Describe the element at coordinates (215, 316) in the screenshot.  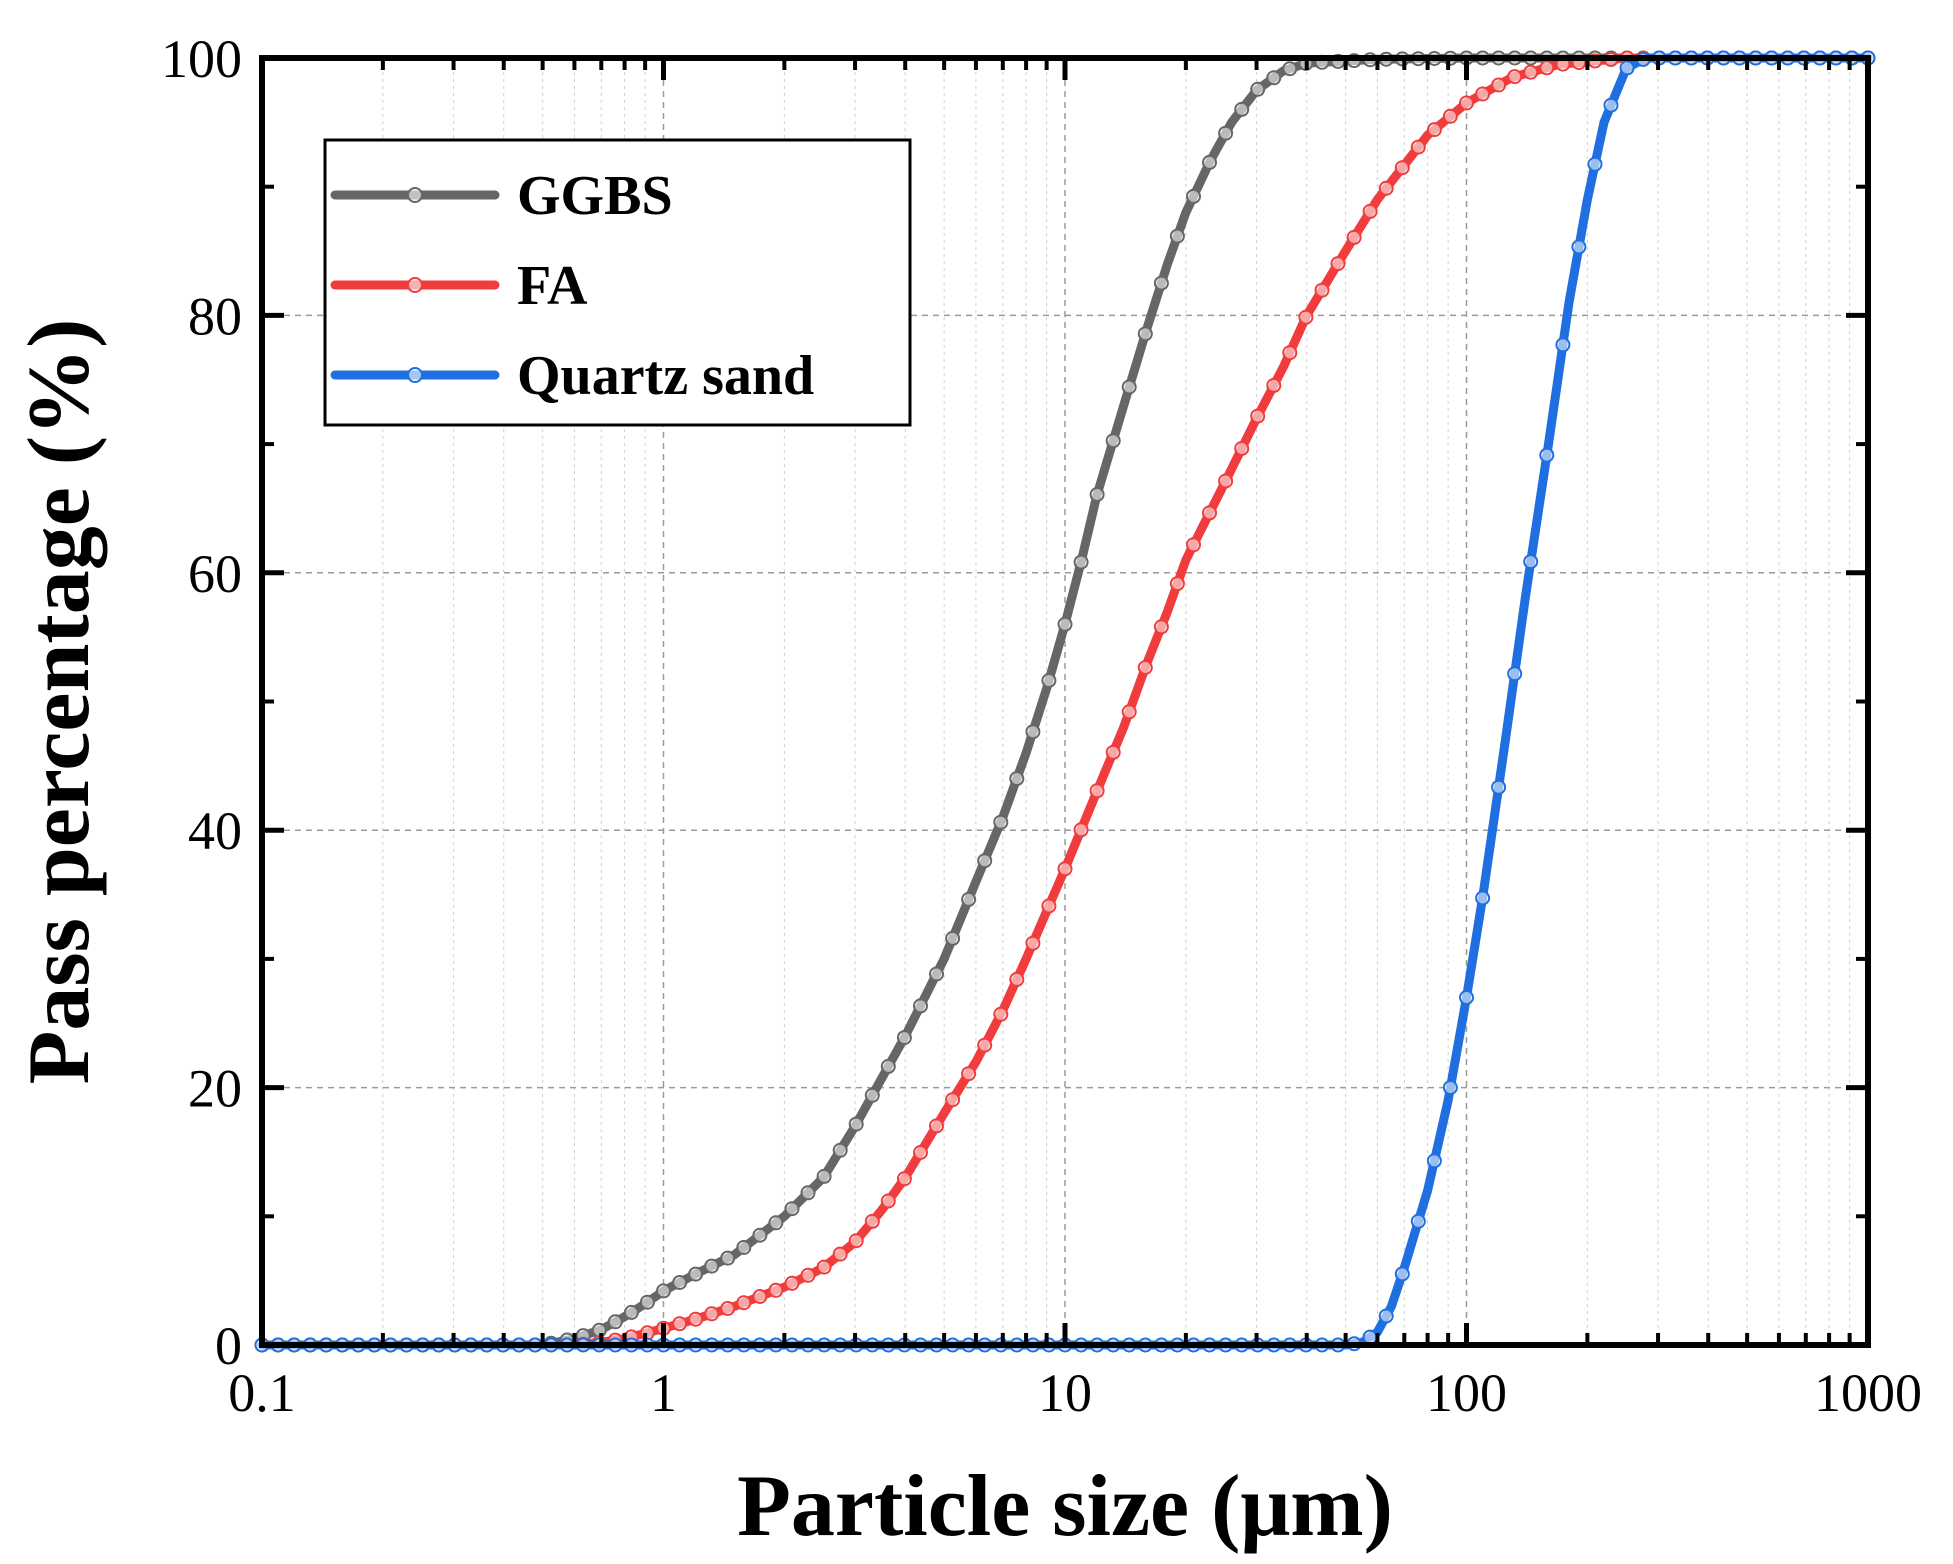
I see `y-tick-label: 80` at that location.